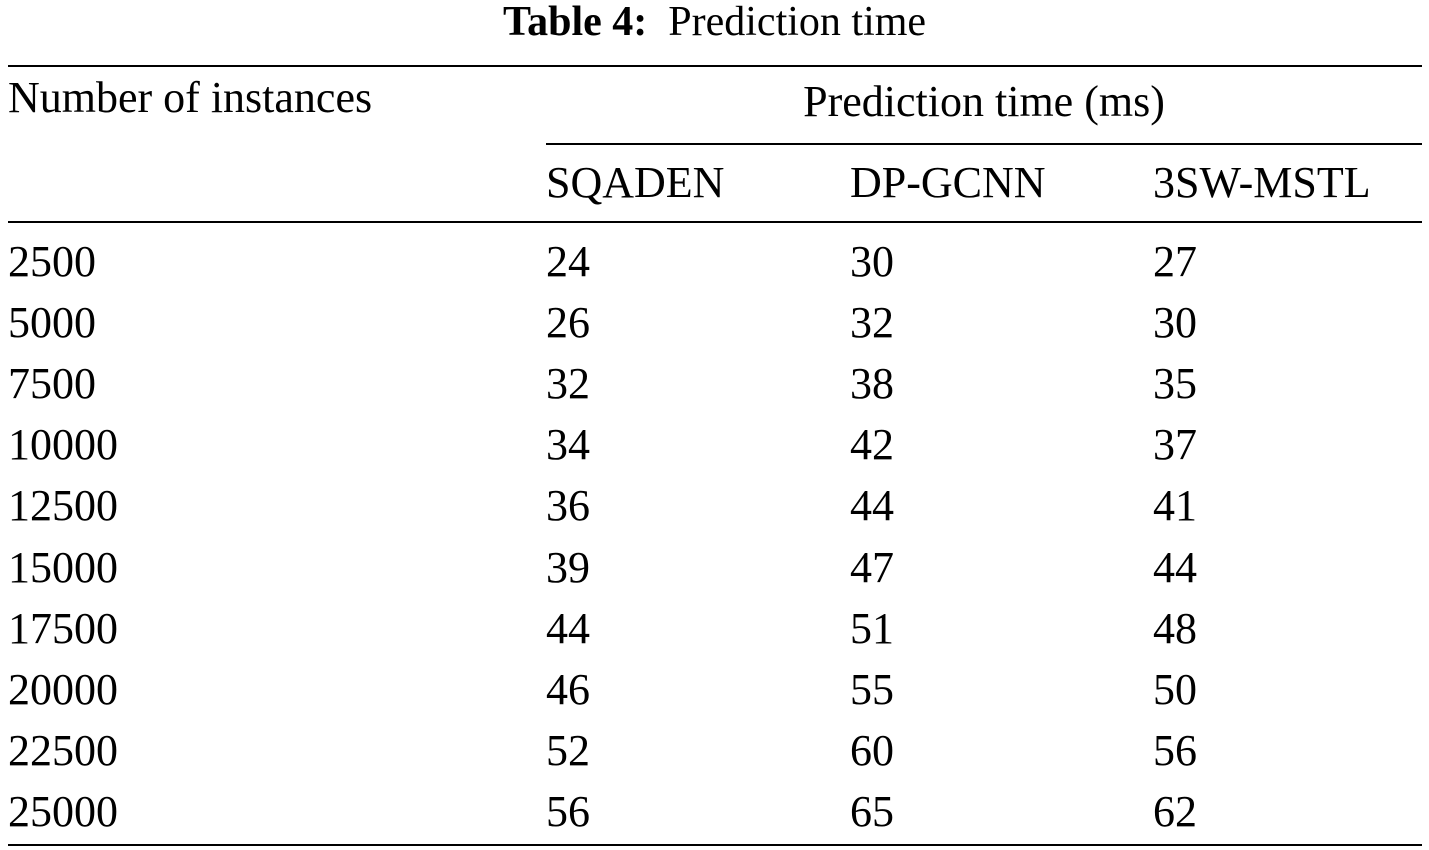  Describe the element at coordinates (872, 445) in the screenshot. I see `cell: 42` at that location.